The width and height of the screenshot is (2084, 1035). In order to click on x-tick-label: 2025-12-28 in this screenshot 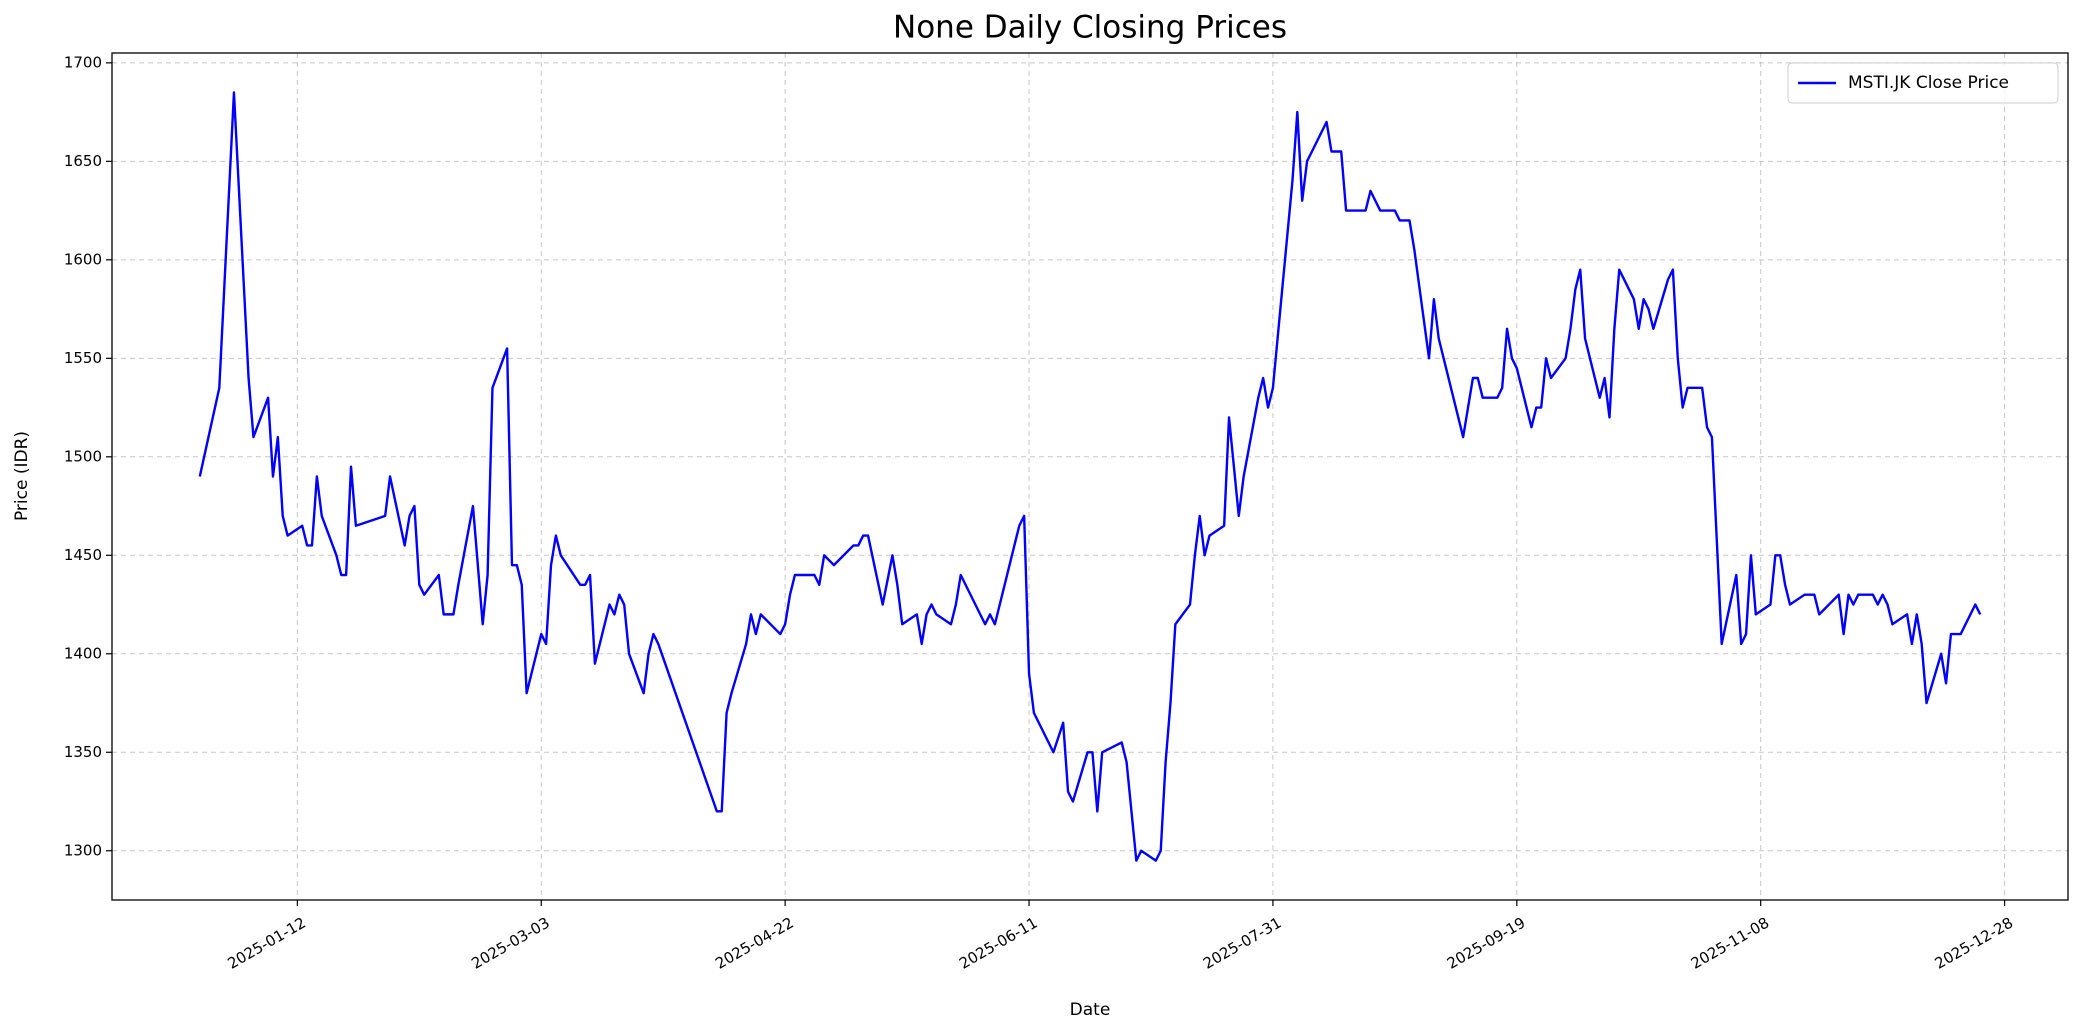, I will do `click(1974, 943)`.